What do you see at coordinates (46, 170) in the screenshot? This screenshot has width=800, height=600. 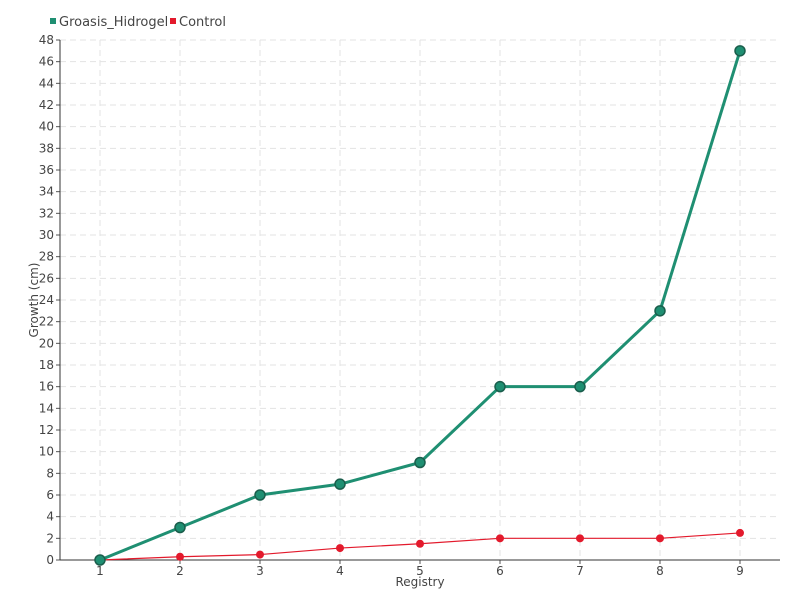 I see `y-tick-label: 36` at bounding box center [46, 170].